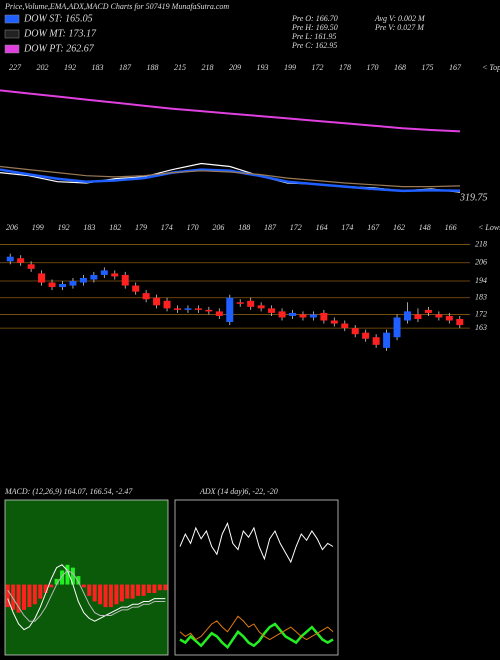 This screenshot has width=500, height=660. I want to click on low-label: 187, so click(270, 227).